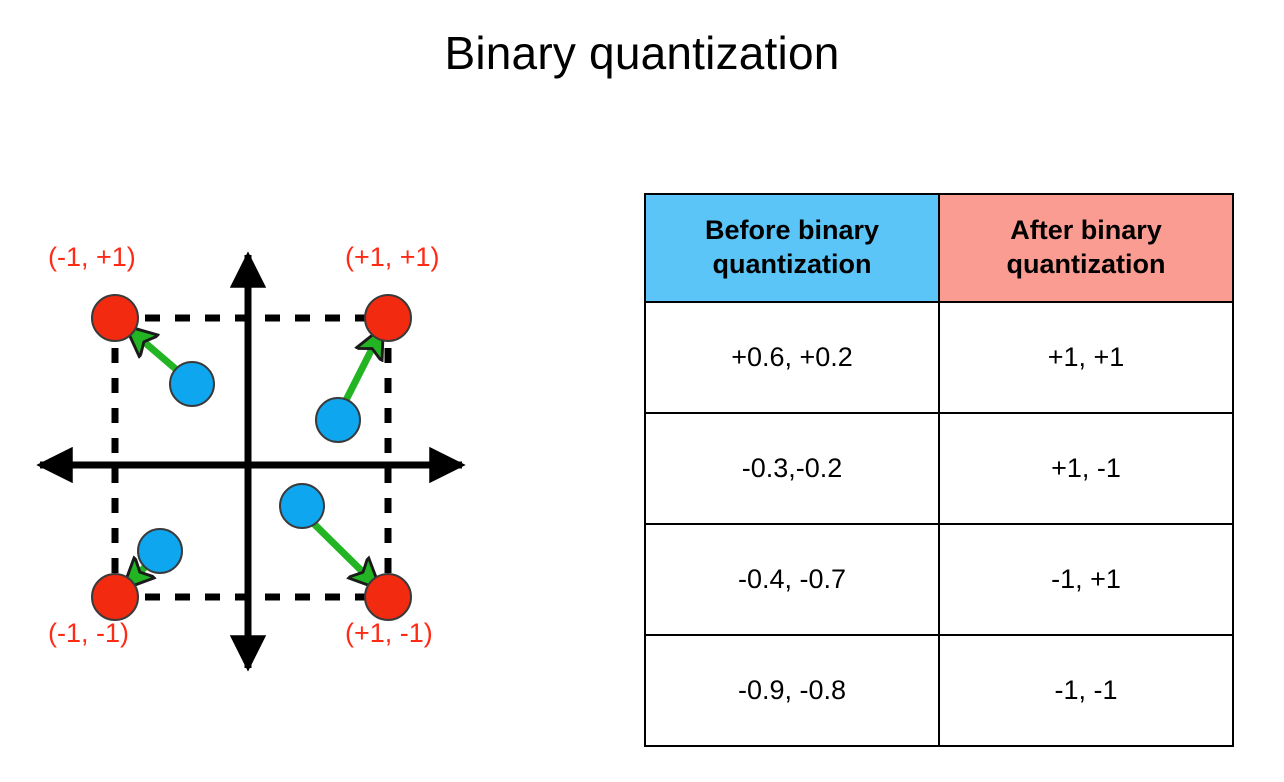  Describe the element at coordinates (792, 248) in the screenshot. I see `column-header-before: Before binary quantization` at that location.